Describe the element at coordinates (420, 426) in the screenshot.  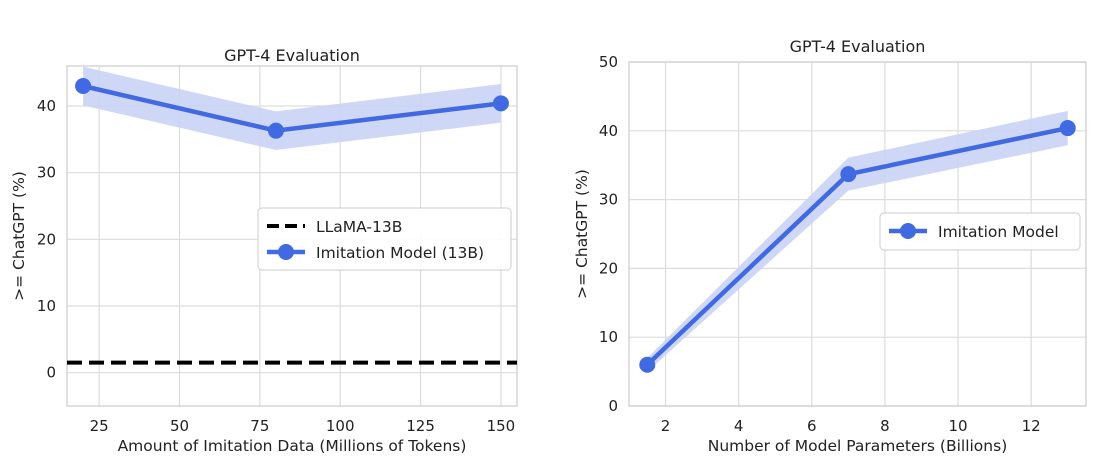
I see `x-tick-label: 125` at that location.